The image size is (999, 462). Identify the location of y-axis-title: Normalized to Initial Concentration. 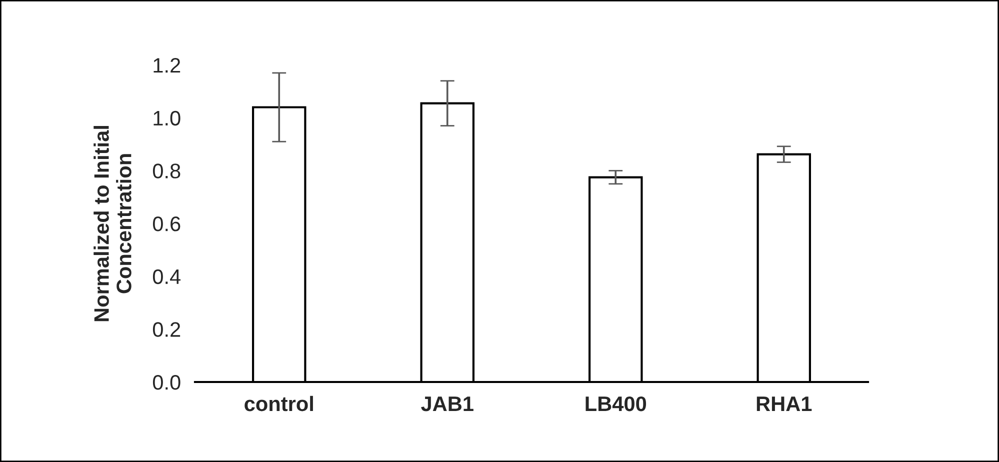
(113, 224).